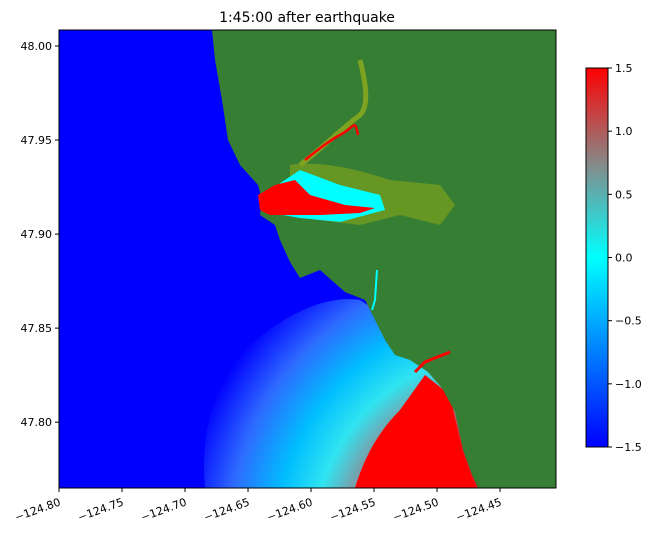 The width and height of the screenshot is (658, 540). What do you see at coordinates (415, 431) in the screenshot?
I see `wave-red-region` at bounding box center [415, 431].